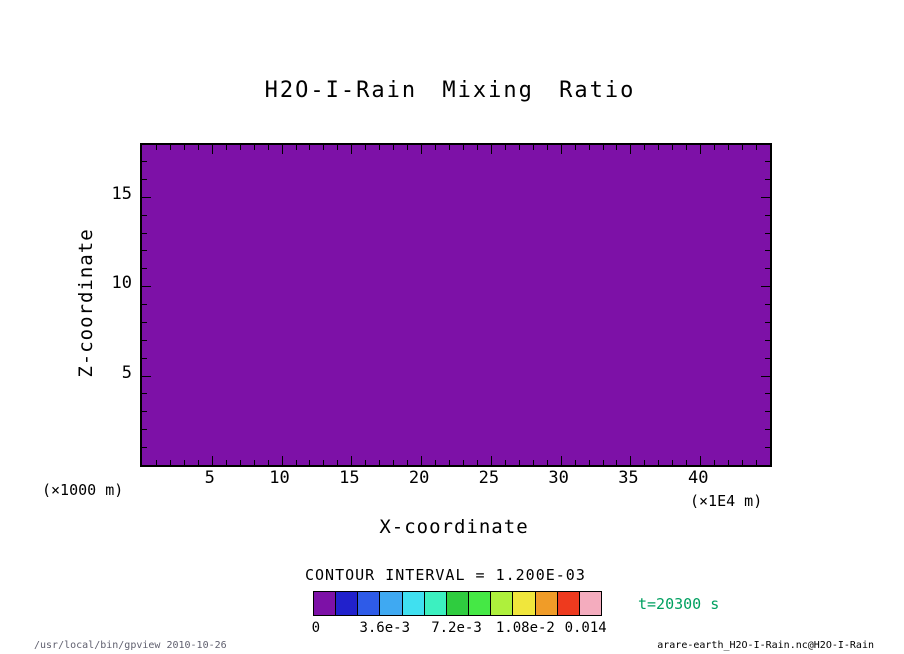 Image resolution: width=904 pixels, height=654 pixels. Describe the element at coordinates (445, 575) in the screenshot. I see `contour-interval-label: CONTOUR INTERVAL = 1.200E-03` at that location.